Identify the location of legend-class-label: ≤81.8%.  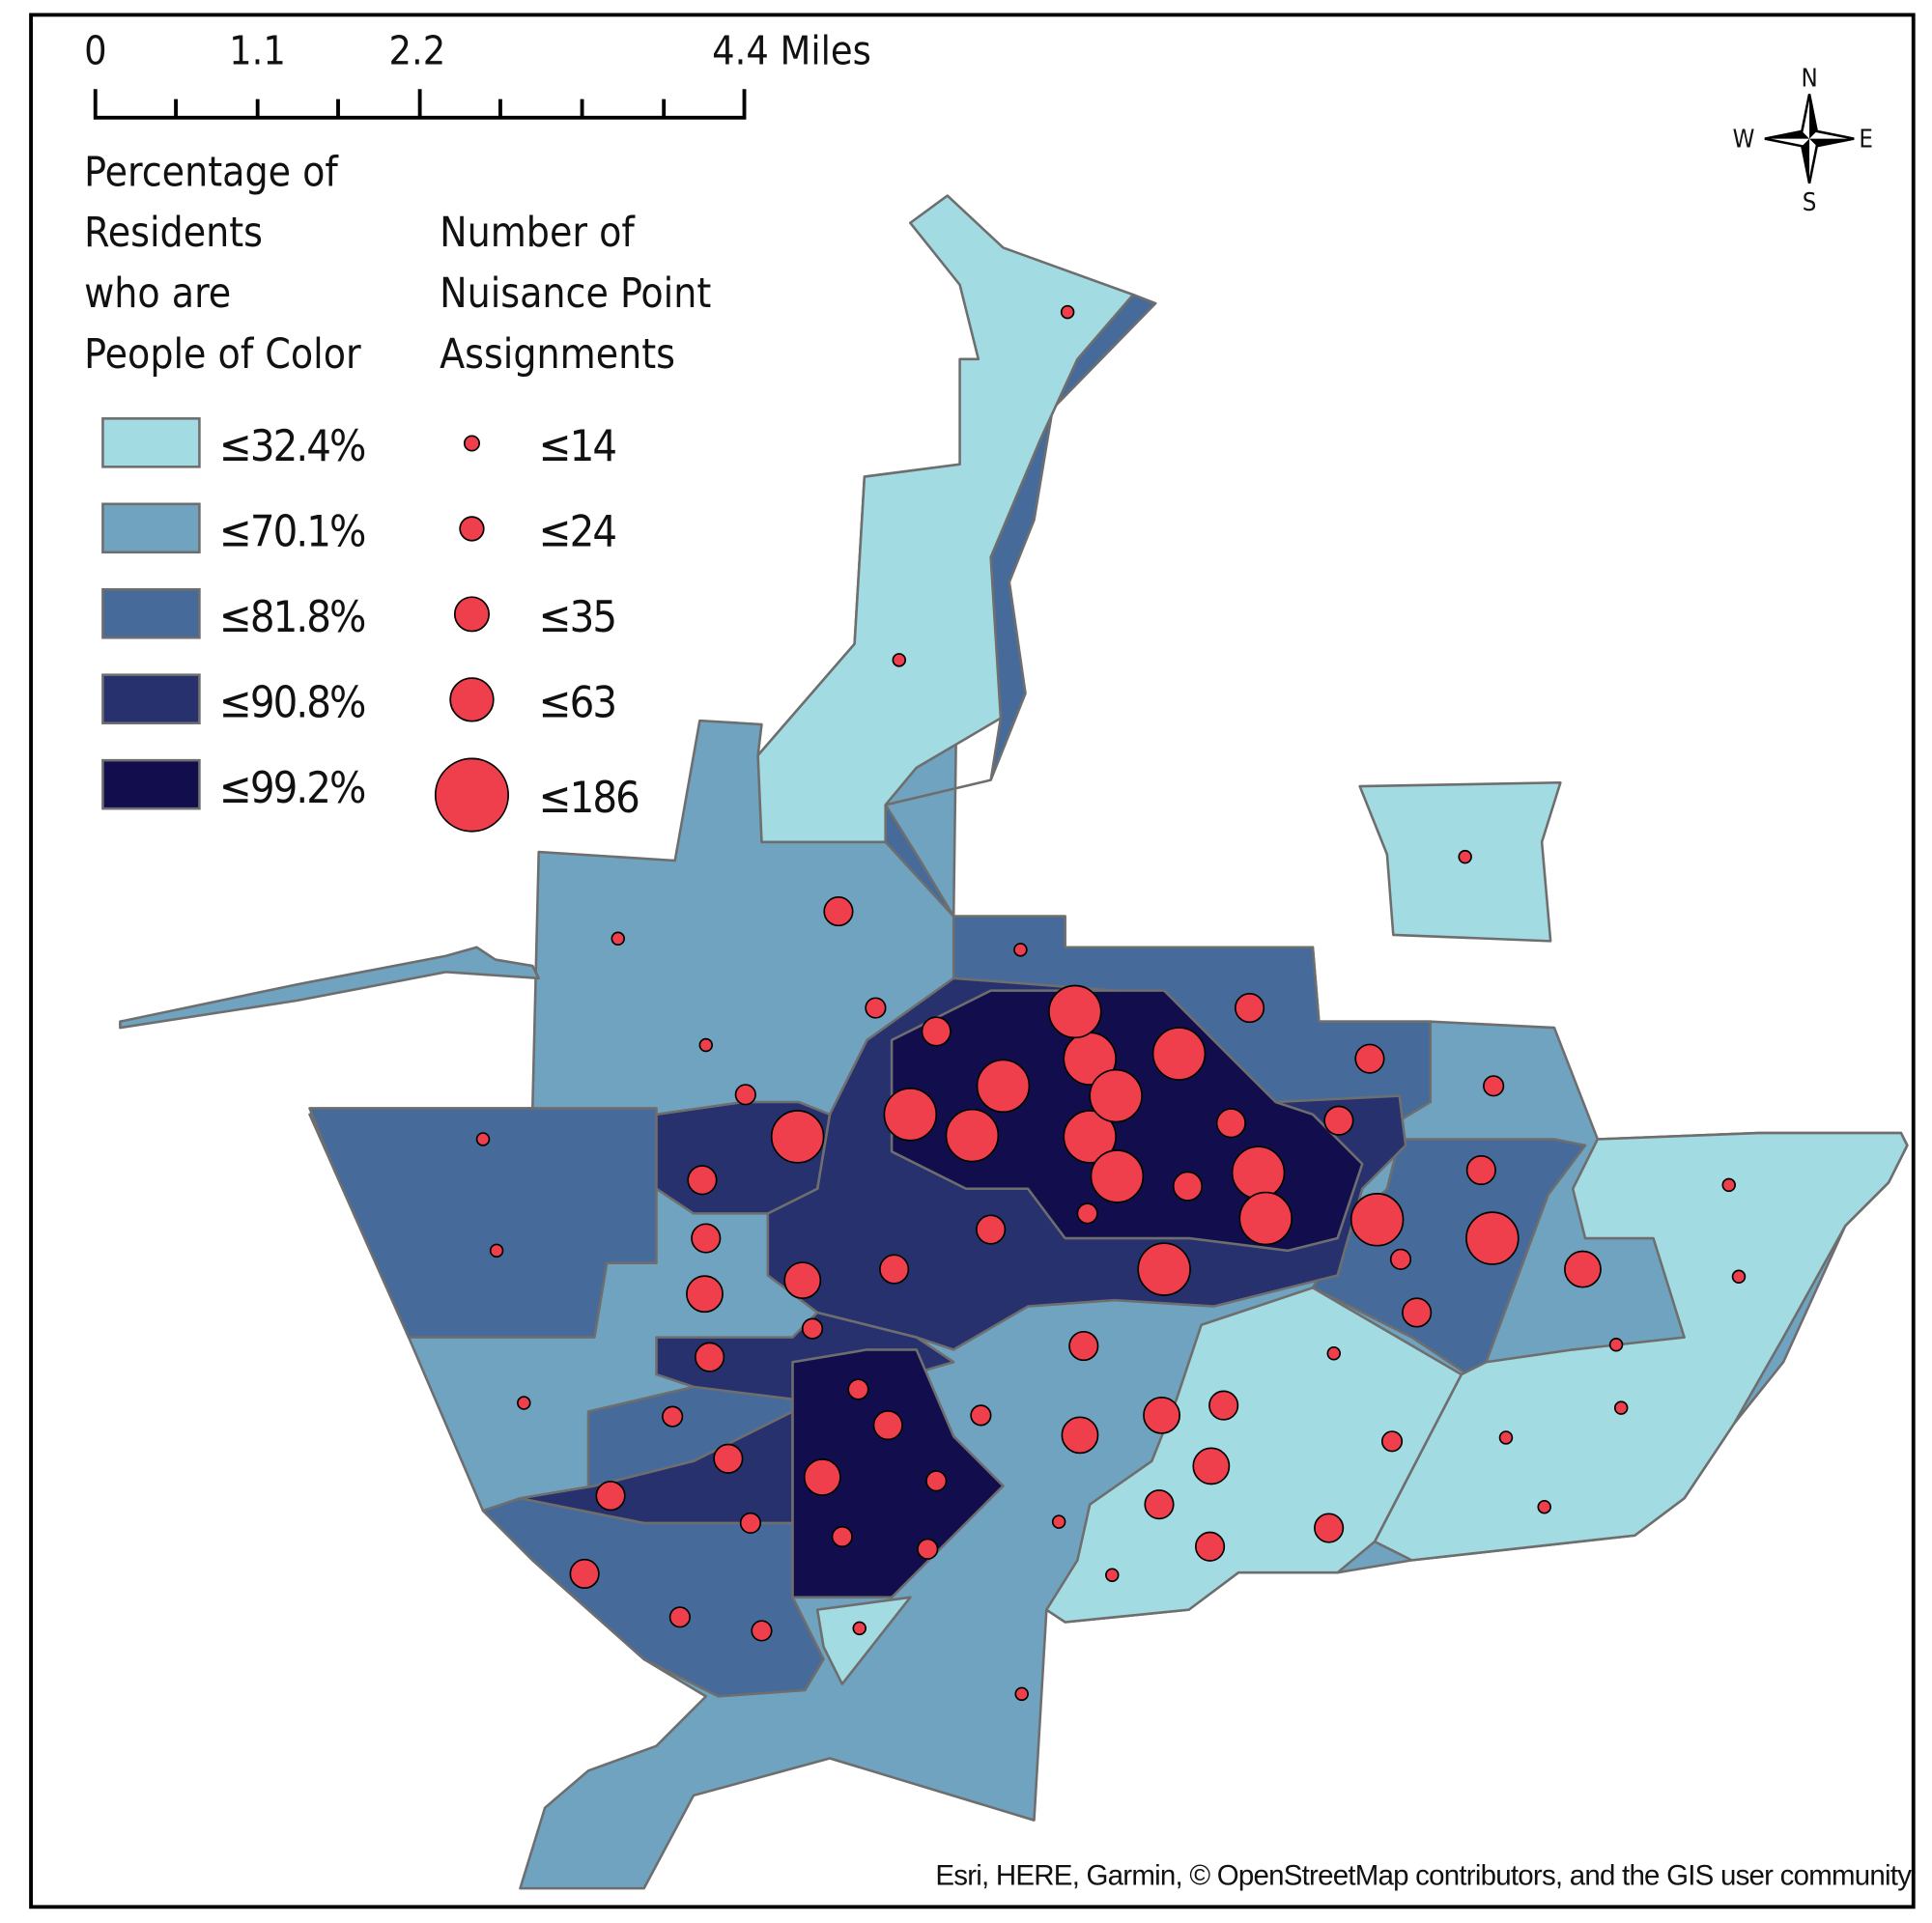
(292, 617).